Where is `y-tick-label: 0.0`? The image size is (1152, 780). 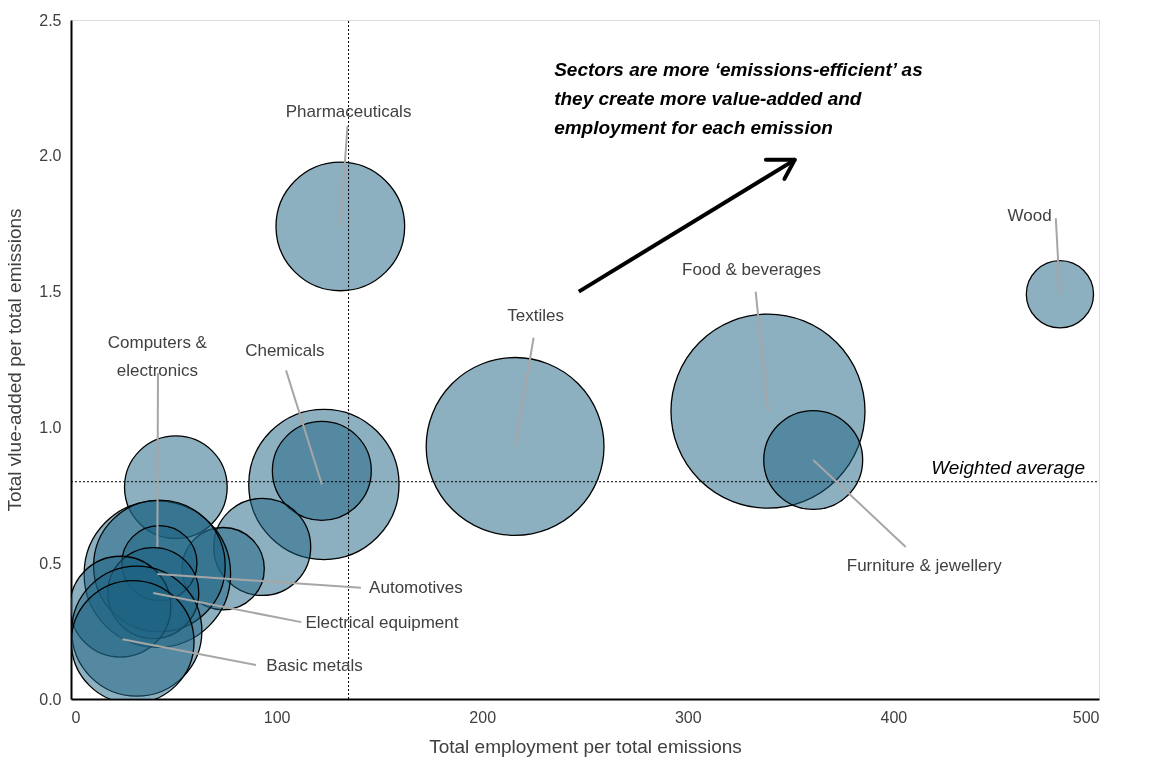
y-tick-label: 0.0 is located at coordinates (50, 699).